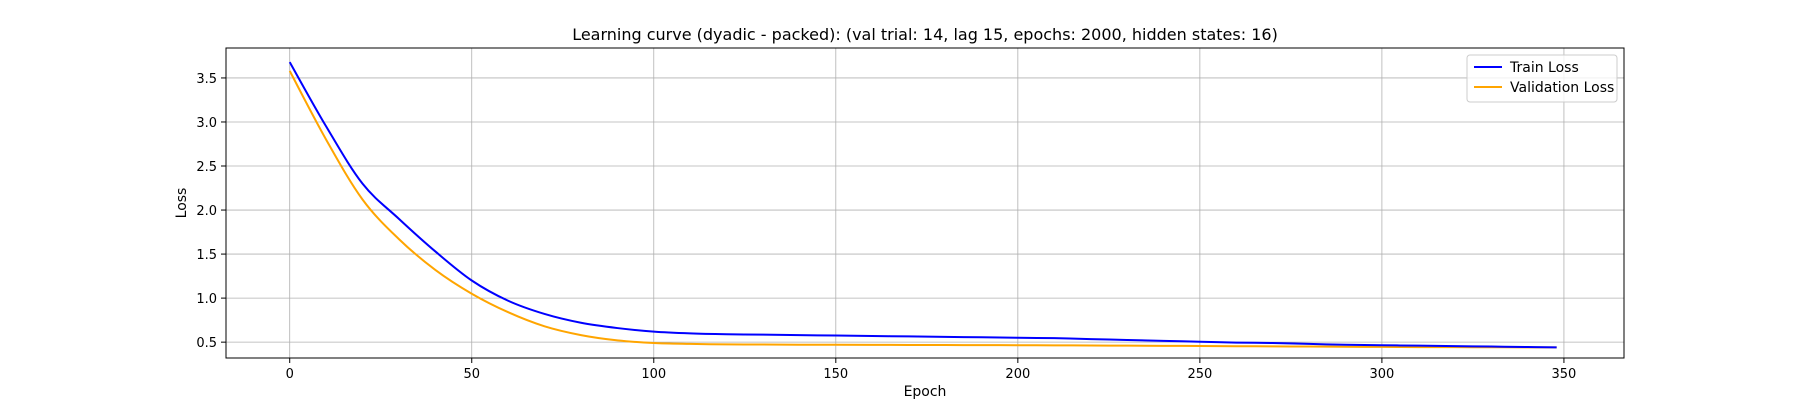 This screenshot has height=404, width=1800. What do you see at coordinates (1564, 374) in the screenshot?
I see `x-tick-label: 350` at bounding box center [1564, 374].